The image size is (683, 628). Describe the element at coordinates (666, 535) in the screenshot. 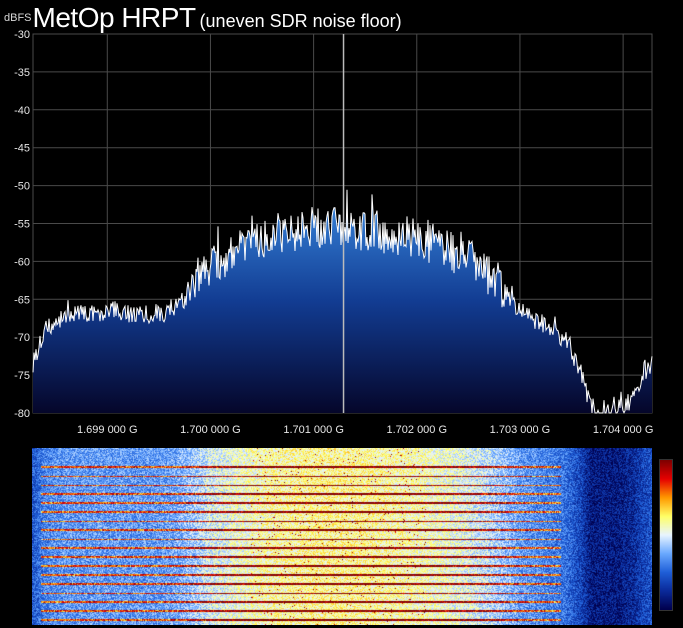

I see `waterfall-color-scale` at that location.